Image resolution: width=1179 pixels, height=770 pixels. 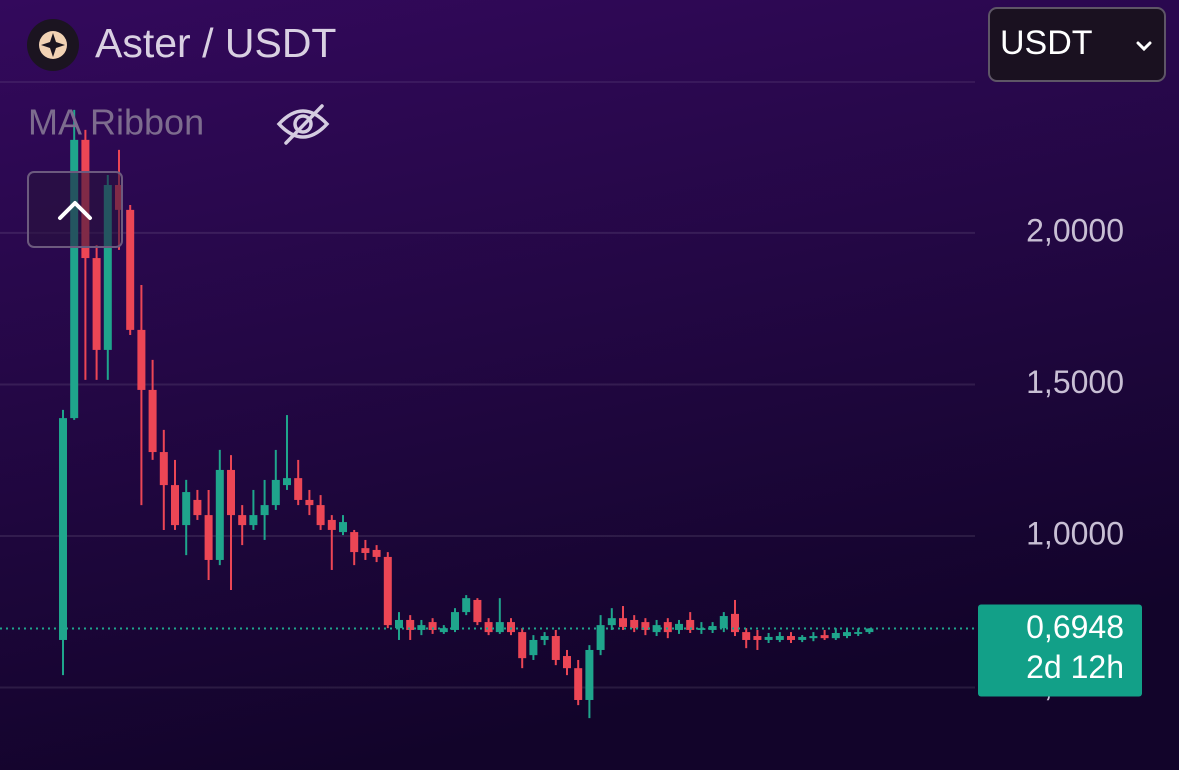 What do you see at coordinates (1046, 43) in the screenshot?
I see `quote-dropdown-label: USDT` at bounding box center [1046, 43].